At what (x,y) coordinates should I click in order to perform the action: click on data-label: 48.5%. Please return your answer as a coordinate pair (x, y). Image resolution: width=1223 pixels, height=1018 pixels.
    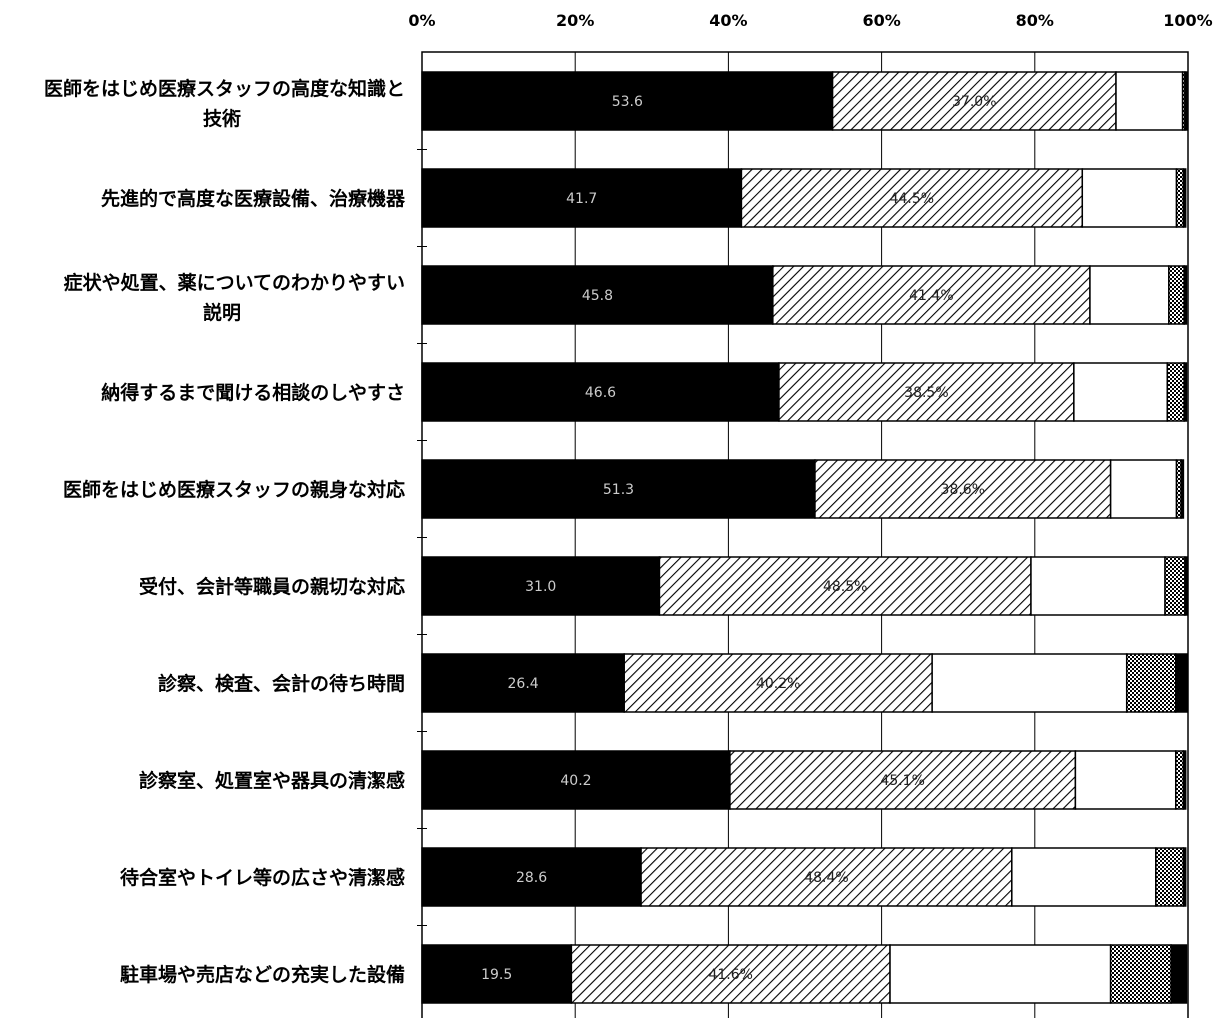
    Looking at the image, I should click on (845, 587).